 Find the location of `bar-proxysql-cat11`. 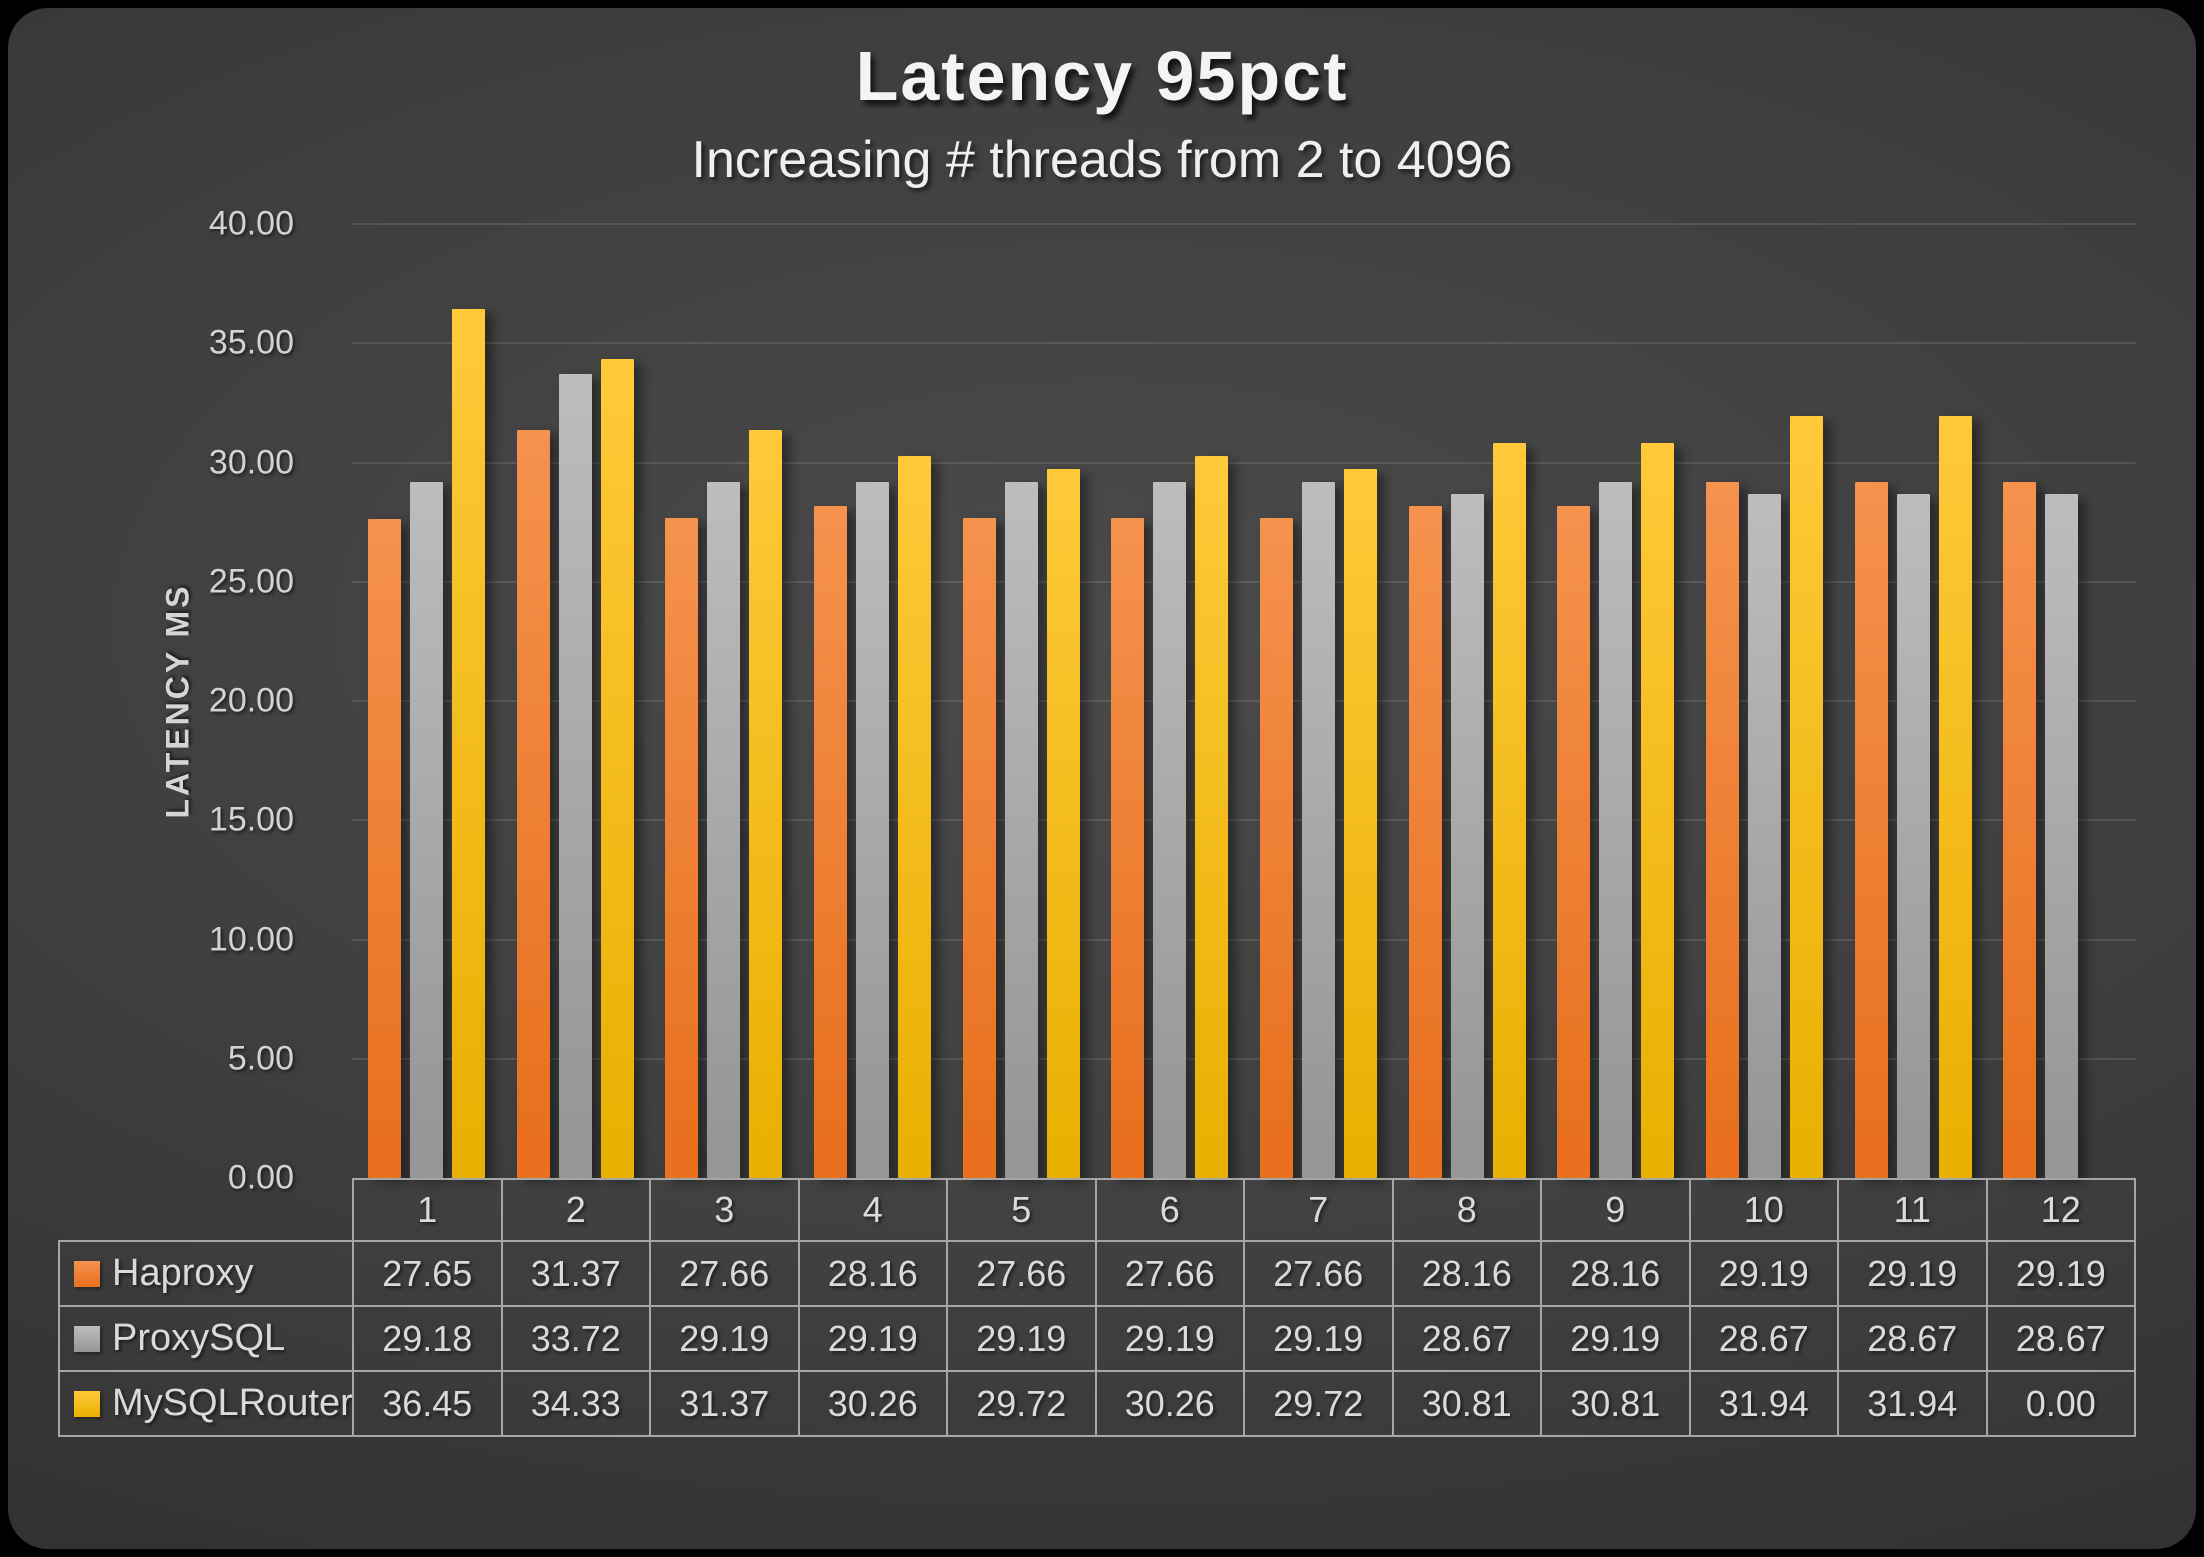

bar-proxysql-cat11 is located at coordinates (1913, 836).